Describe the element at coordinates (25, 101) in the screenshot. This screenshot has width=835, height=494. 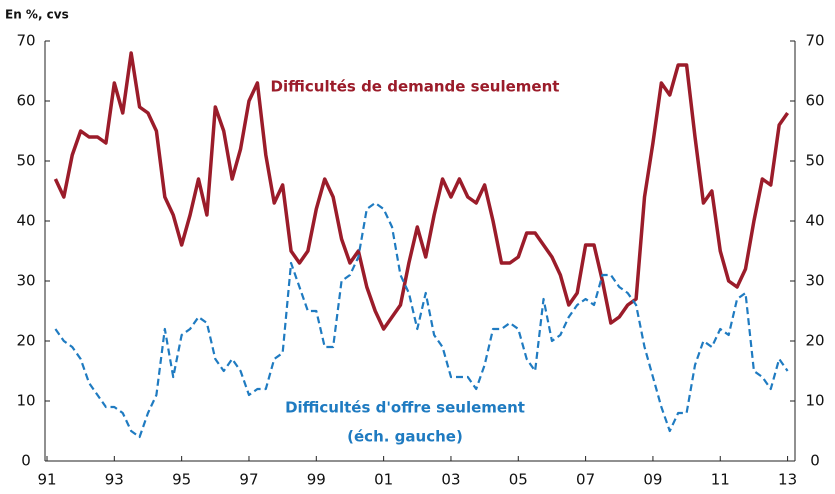
I see `y-tick-label: 60` at that location.